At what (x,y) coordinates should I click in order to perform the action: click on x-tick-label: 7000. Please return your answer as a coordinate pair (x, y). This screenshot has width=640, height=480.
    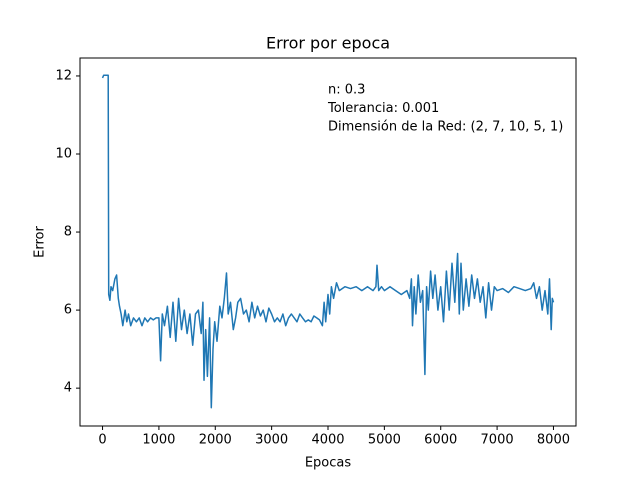
    Looking at the image, I should click on (497, 440).